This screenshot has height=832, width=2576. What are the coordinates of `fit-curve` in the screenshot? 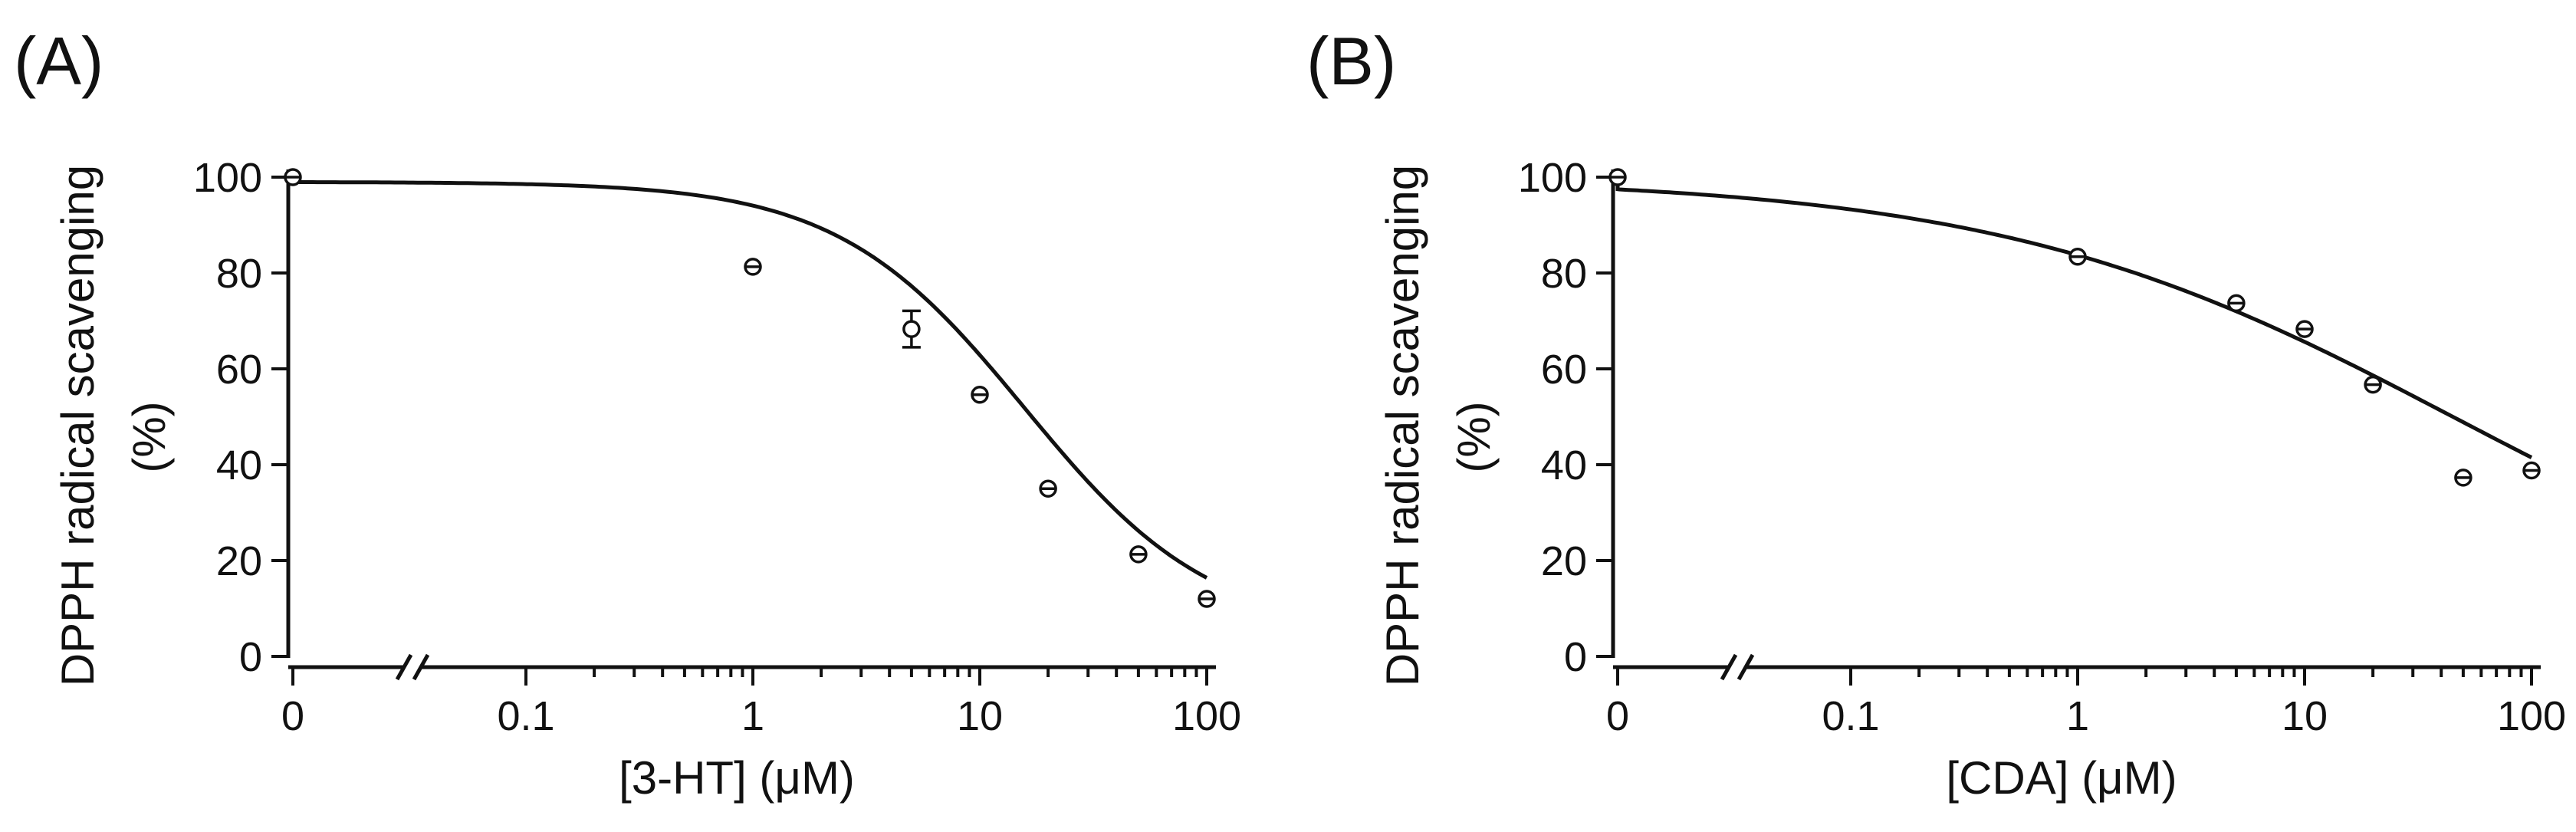 It's located at (2074, 321).